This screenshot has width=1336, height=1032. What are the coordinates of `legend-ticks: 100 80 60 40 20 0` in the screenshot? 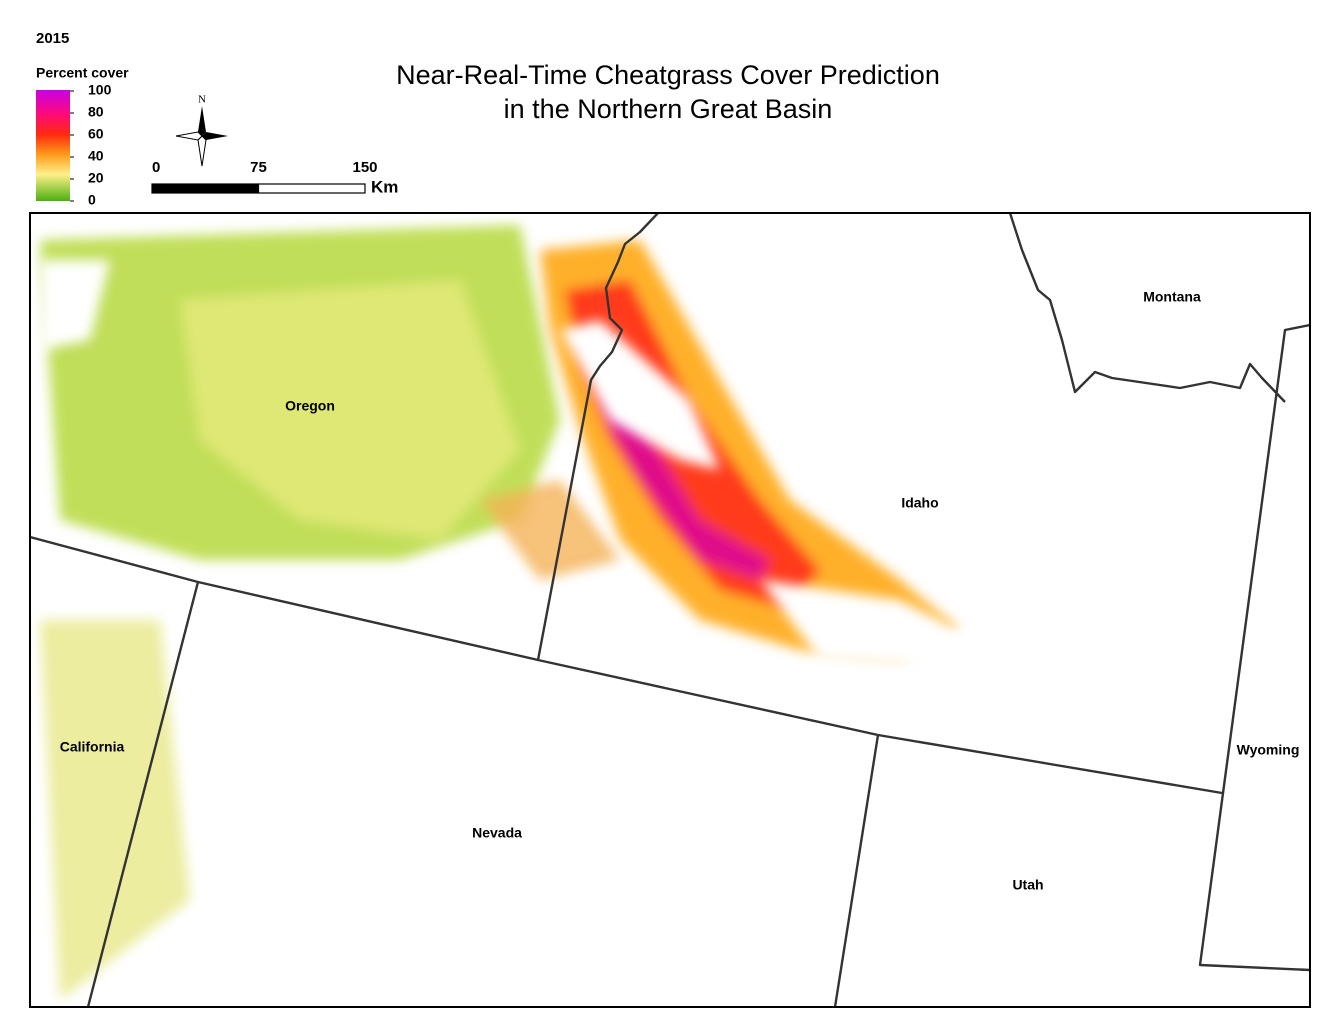 It's located at (91, 145).